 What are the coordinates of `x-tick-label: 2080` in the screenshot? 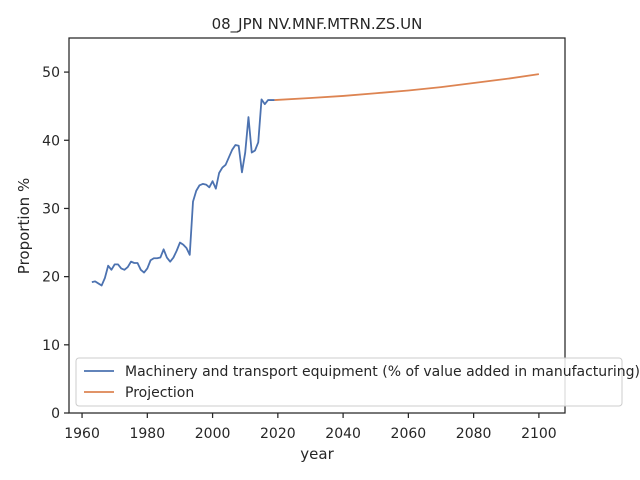 It's located at (474, 434).